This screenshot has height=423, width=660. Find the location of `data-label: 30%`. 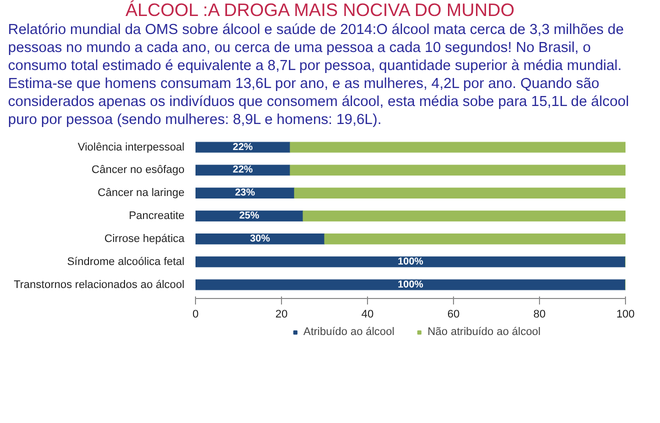

data-label: 30% is located at coordinates (260, 239).